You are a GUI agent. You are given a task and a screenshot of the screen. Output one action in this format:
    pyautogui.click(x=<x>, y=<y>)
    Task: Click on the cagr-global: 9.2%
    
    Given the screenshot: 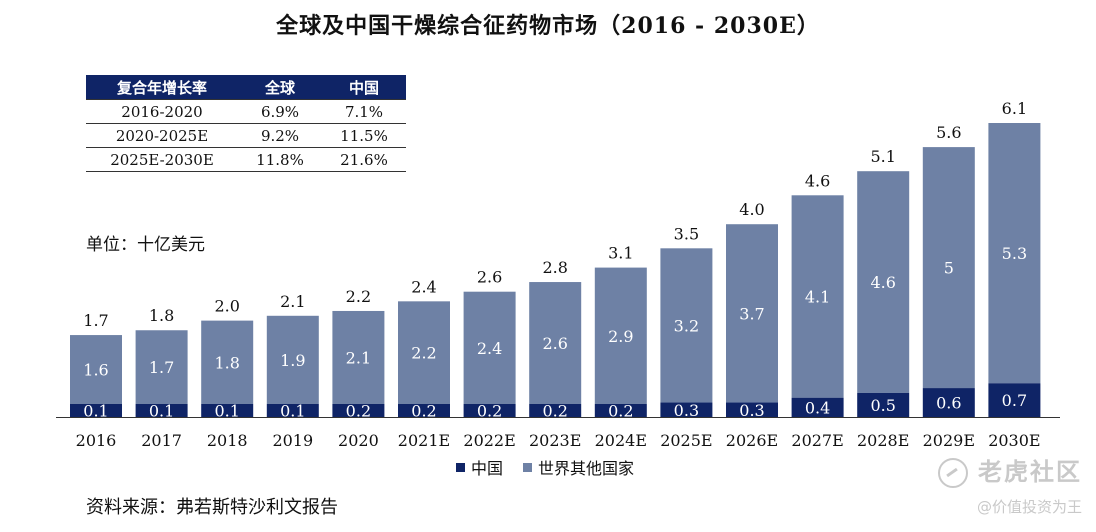 What is the action you would take?
    pyautogui.click(x=280, y=135)
    